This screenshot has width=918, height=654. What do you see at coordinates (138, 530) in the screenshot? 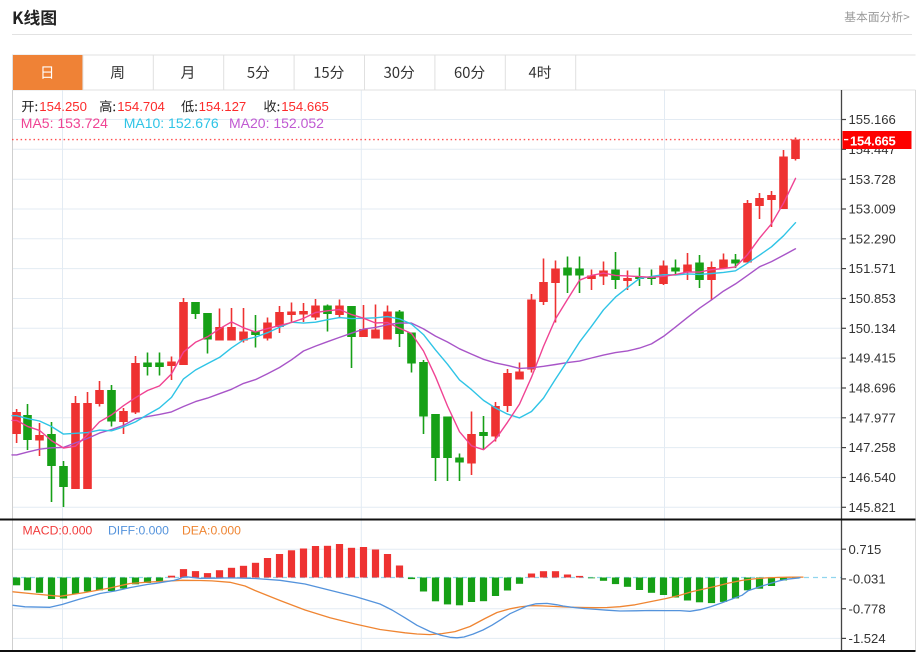
I see `svg-text: DIFF:0.000` at bounding box center [138, 530].